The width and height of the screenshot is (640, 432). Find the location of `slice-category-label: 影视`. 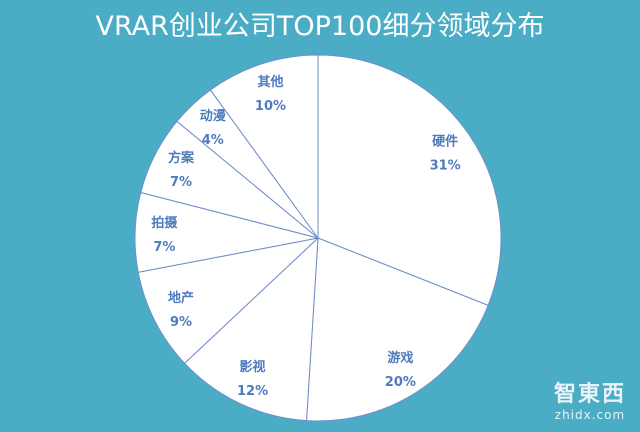

slice-category-label: 影视 is located at coordinates (253, 367).